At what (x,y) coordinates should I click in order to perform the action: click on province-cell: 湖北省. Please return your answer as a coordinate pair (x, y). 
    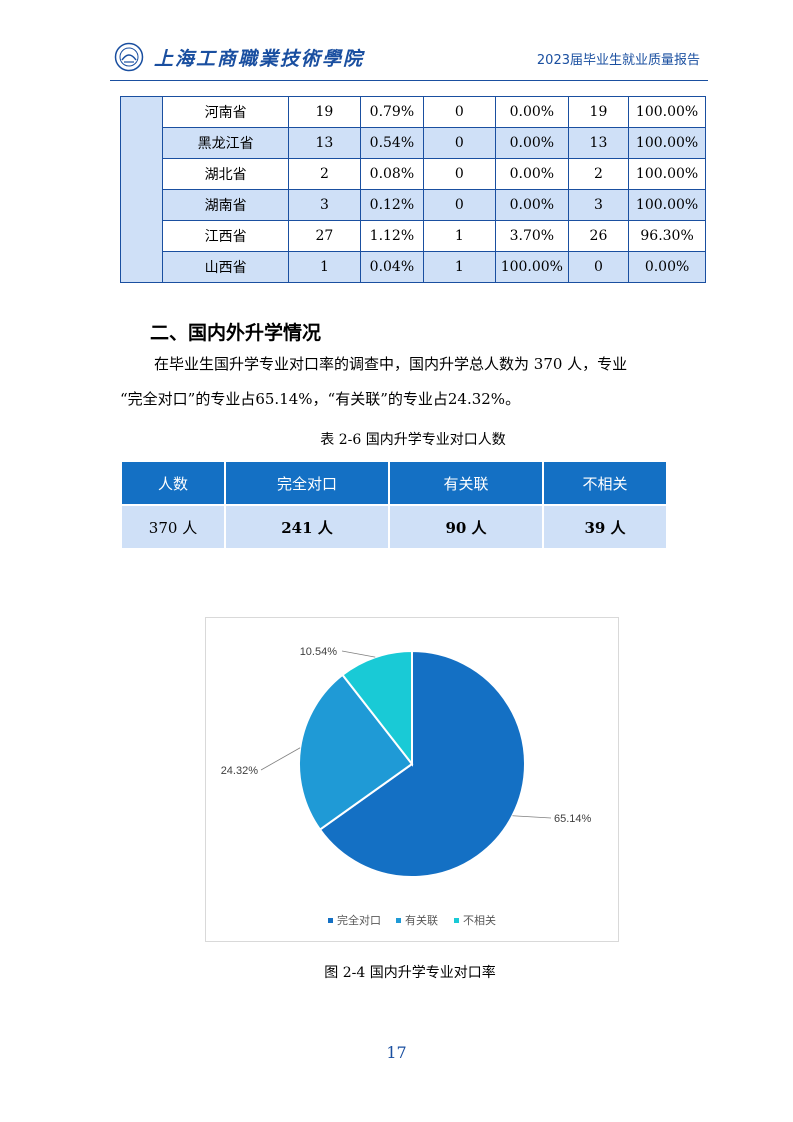
    Looking at the image, I should click on (225, 174).